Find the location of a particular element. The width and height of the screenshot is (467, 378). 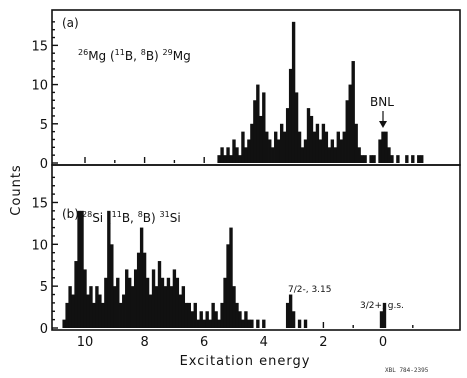

reaction-a-residual: Mg is located at coordinates (182, 56).